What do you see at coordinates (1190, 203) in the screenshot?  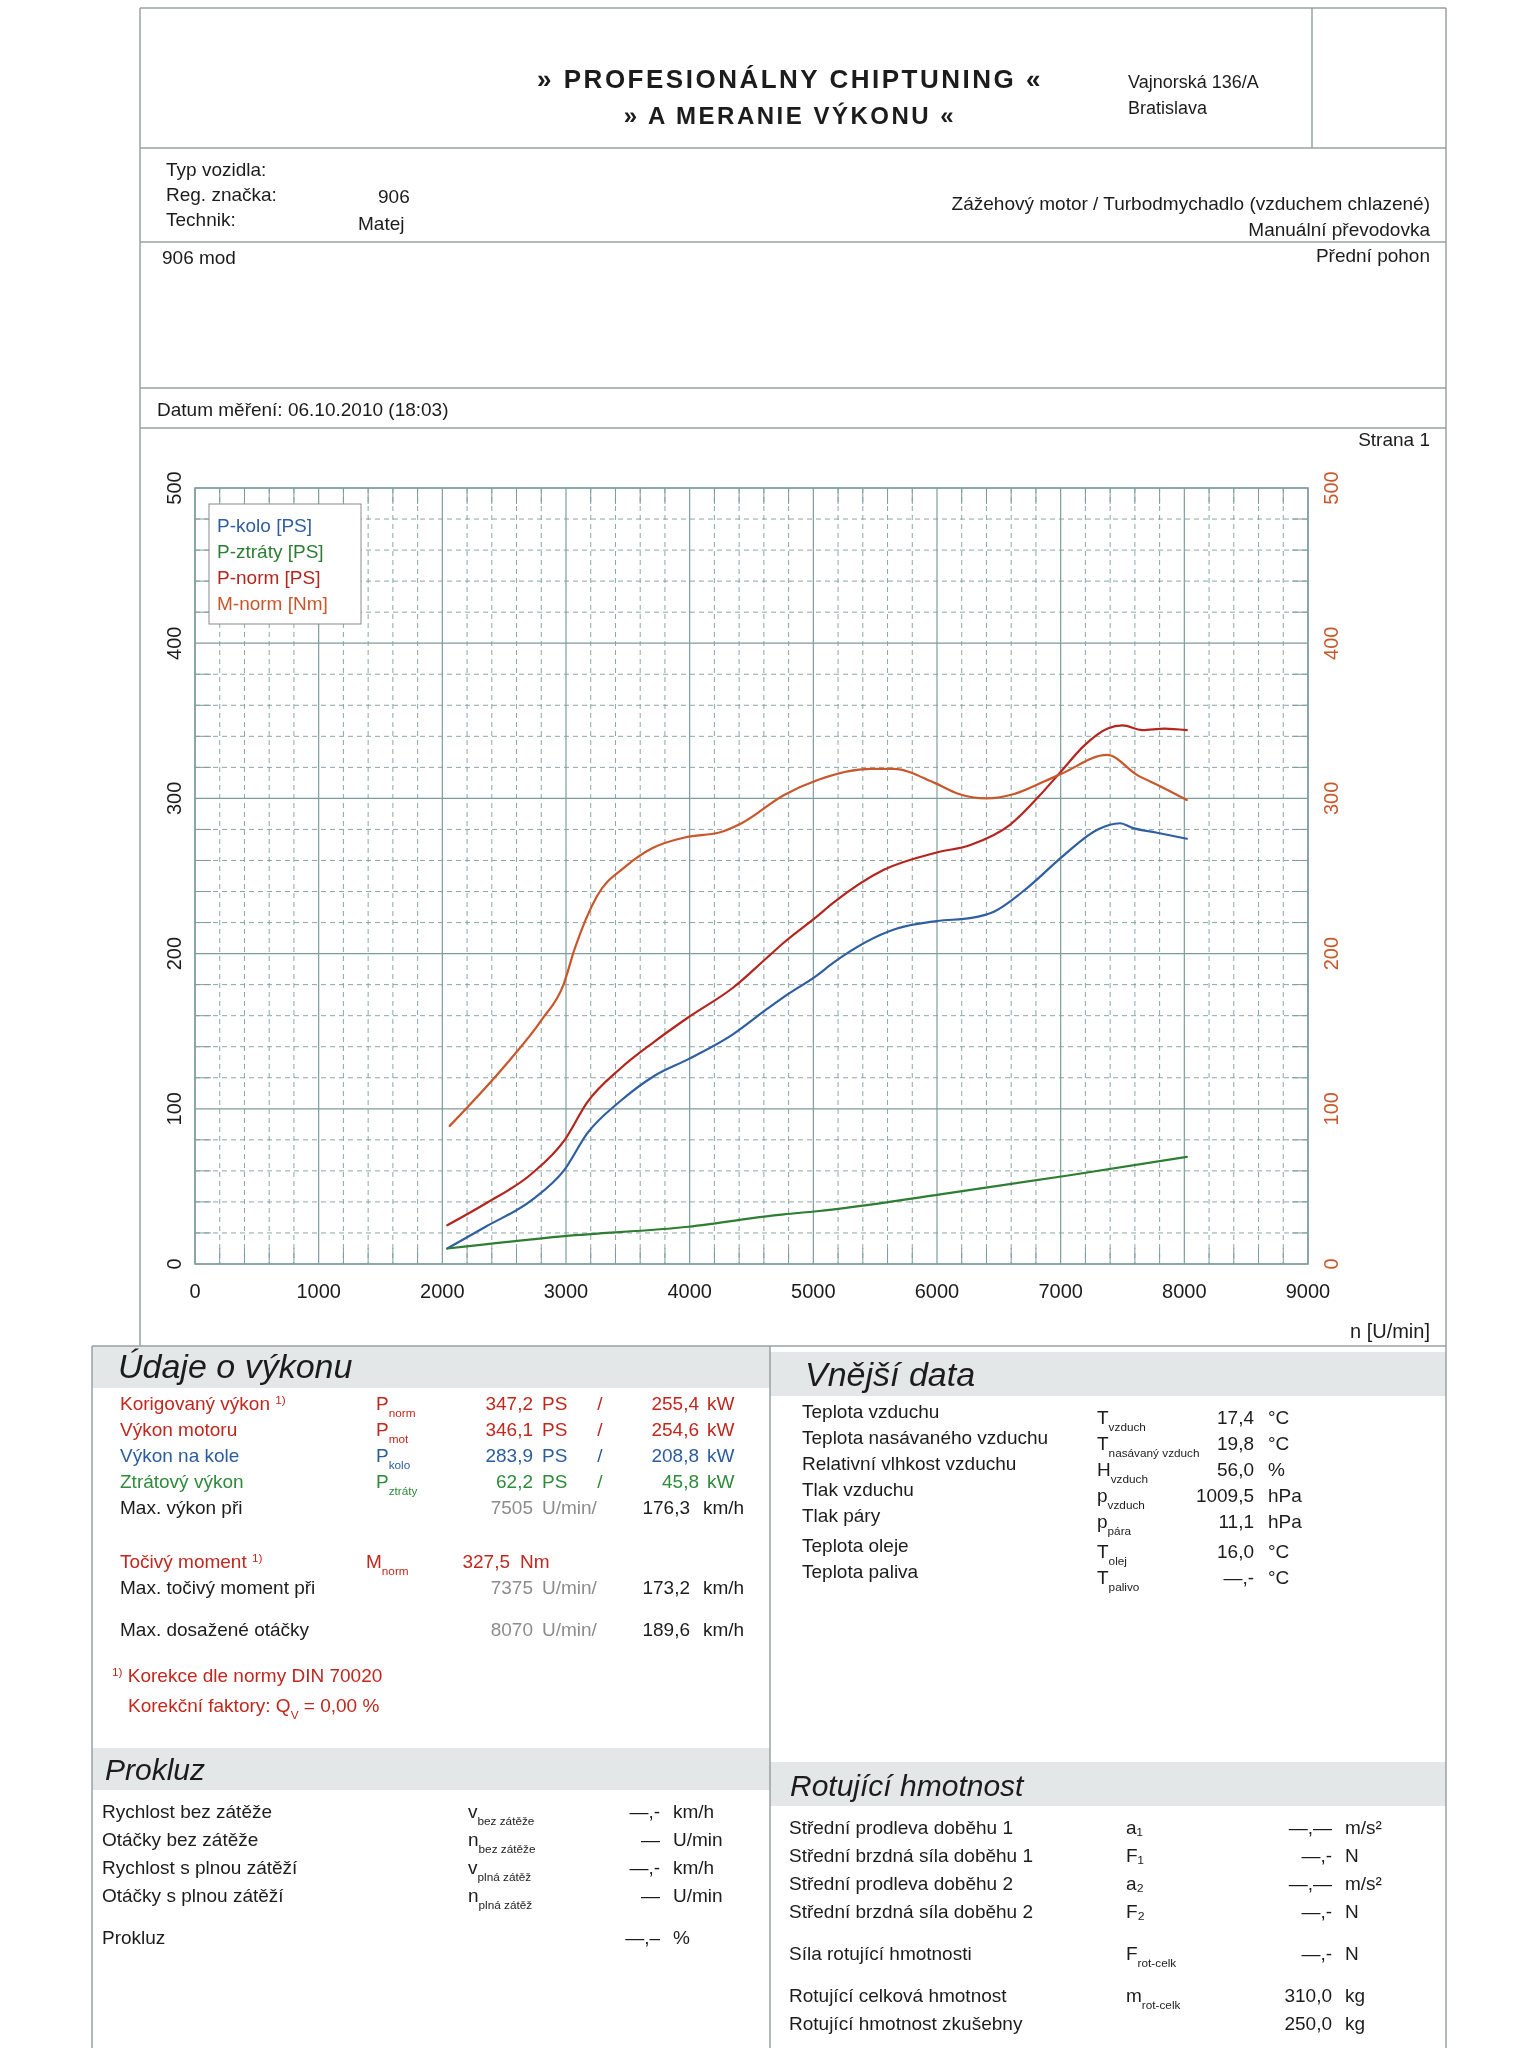 I see `text: Zážehový motor / Turbodmychadlo (vzduchem chlazené)` at bounding box center [1190, 203].